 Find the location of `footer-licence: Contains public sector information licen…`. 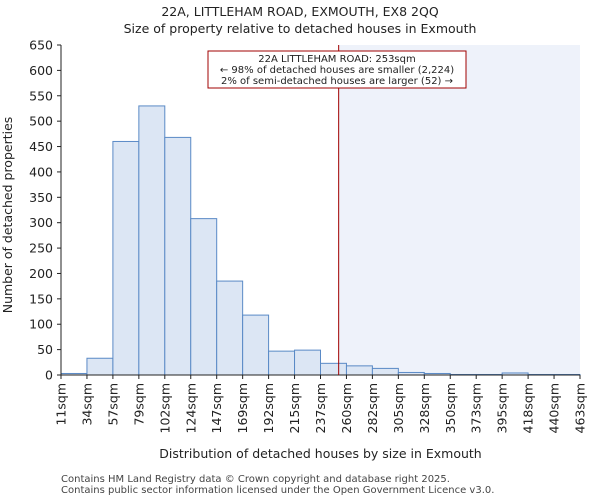

footer-licence: Contains public sector information licen… is located at coordinates (278, 490).